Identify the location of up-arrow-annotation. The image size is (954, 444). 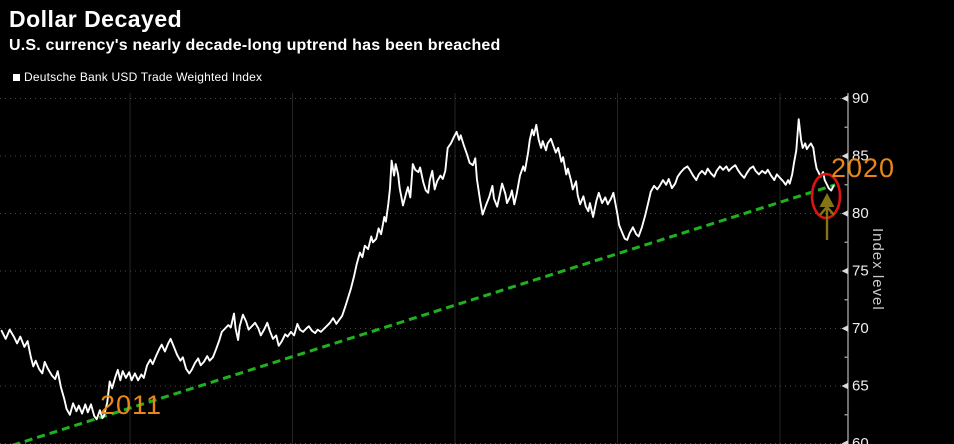
(827, 216).